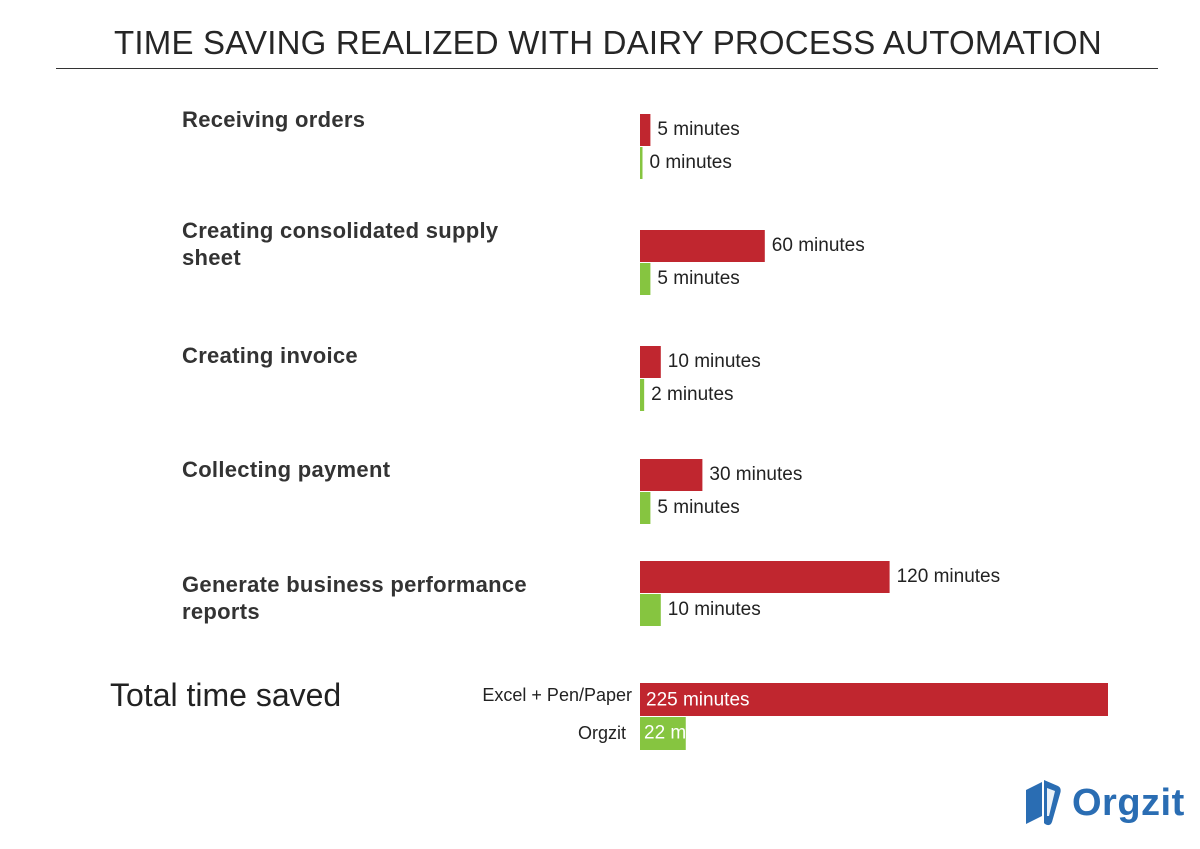 The image size is (1200, 849). What do you see at coordinates (270, 355) in the screenshot?
I see `category-label-2: Creating invoice` at bounding box center [270, 355].